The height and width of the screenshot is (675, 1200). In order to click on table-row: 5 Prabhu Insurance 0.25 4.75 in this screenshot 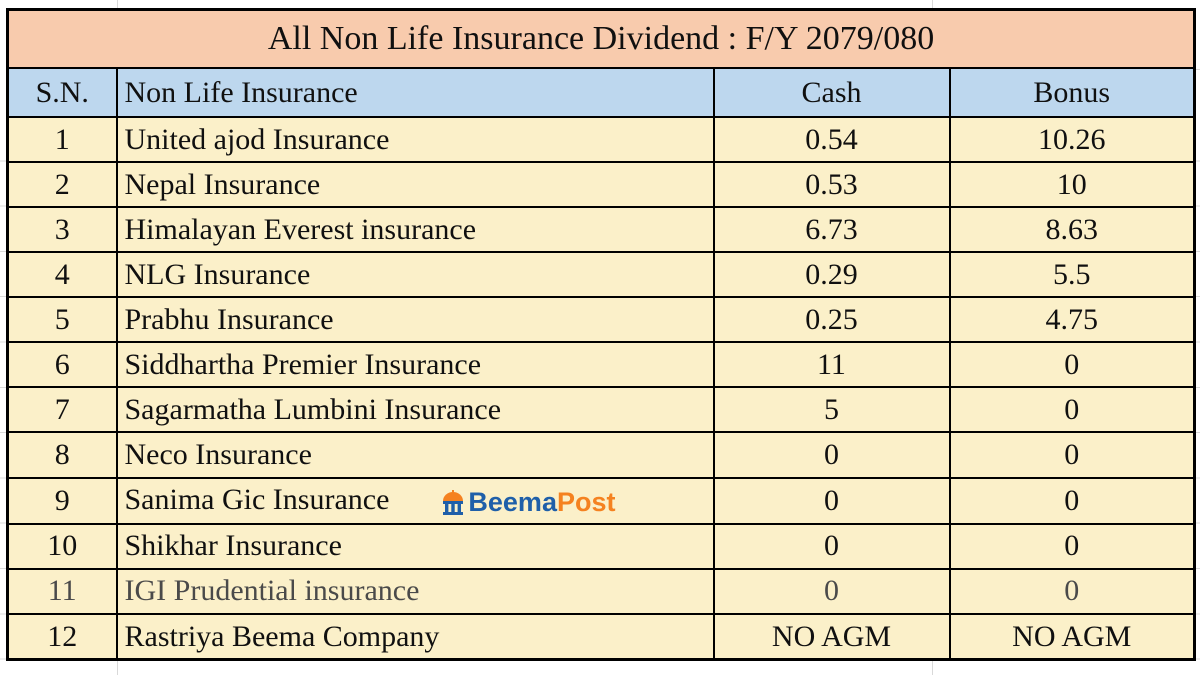, I will do `click(601, 320)`.